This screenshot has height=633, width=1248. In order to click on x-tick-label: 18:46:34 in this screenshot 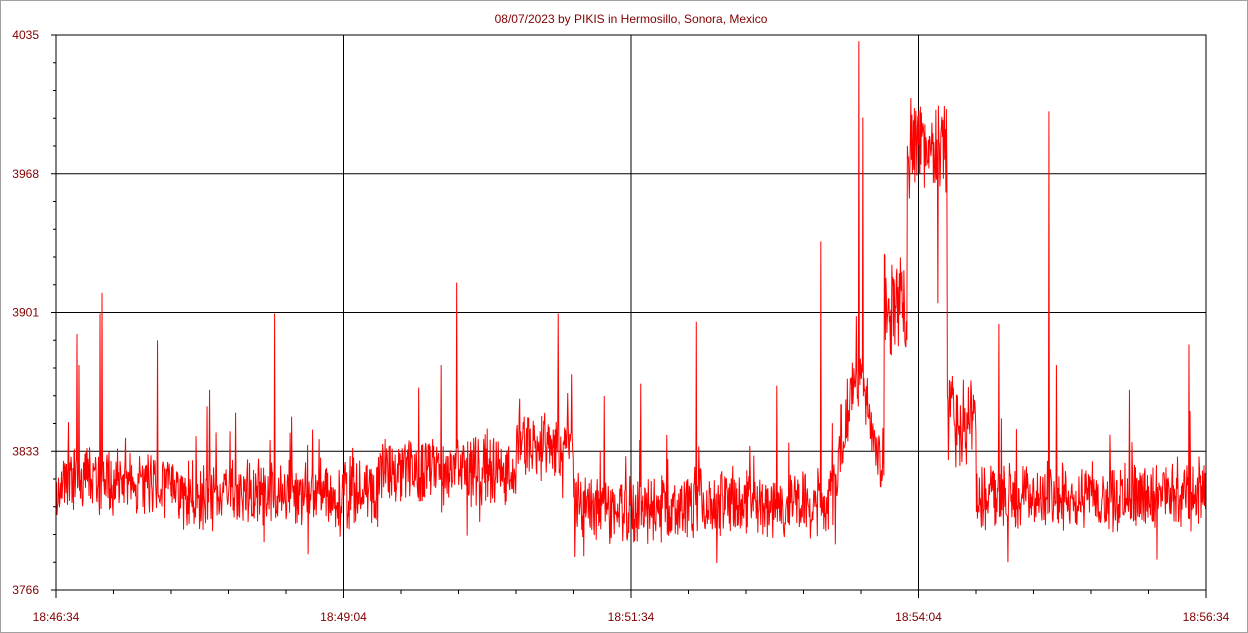, I will do `click(56, 617)`.